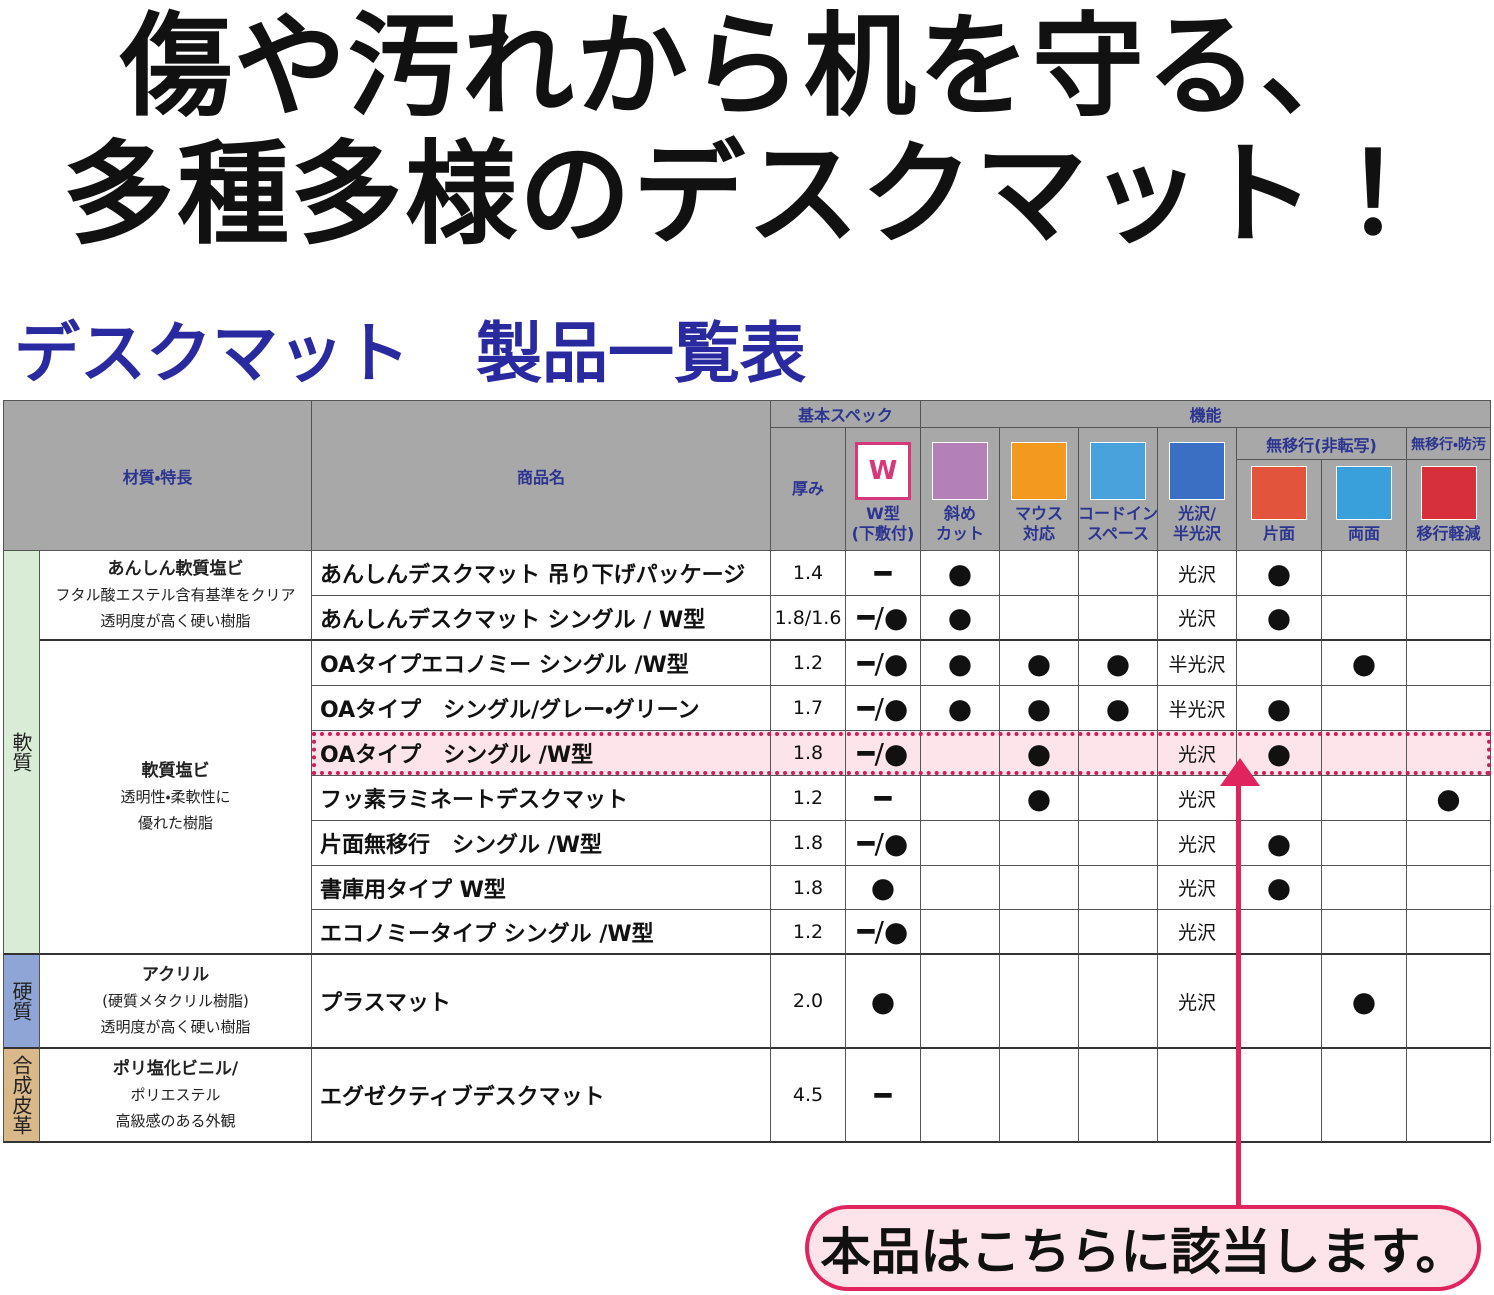 The width and height of the screenshot is (1494, 1295). Describe the element at coordinates (541, 798) in the screenshot. I see `table-cell: フッ素ラミネートデスクマット` at that location.